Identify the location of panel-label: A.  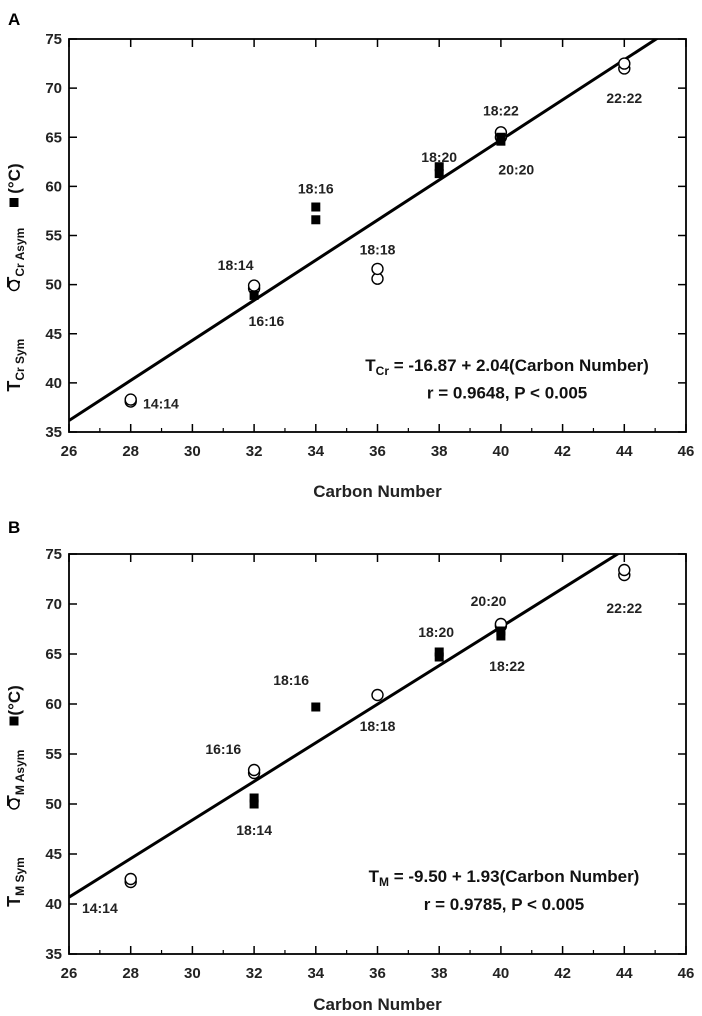
(14, 19).